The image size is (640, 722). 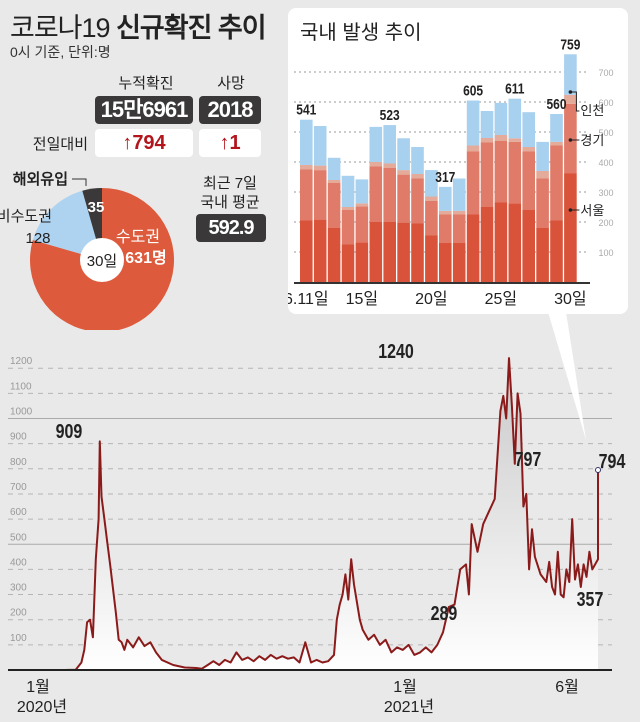 What do you see at coordinates (431, 198) in the screenshot?
I see `bar-6.20-인천` at bounding box center [431, 198].